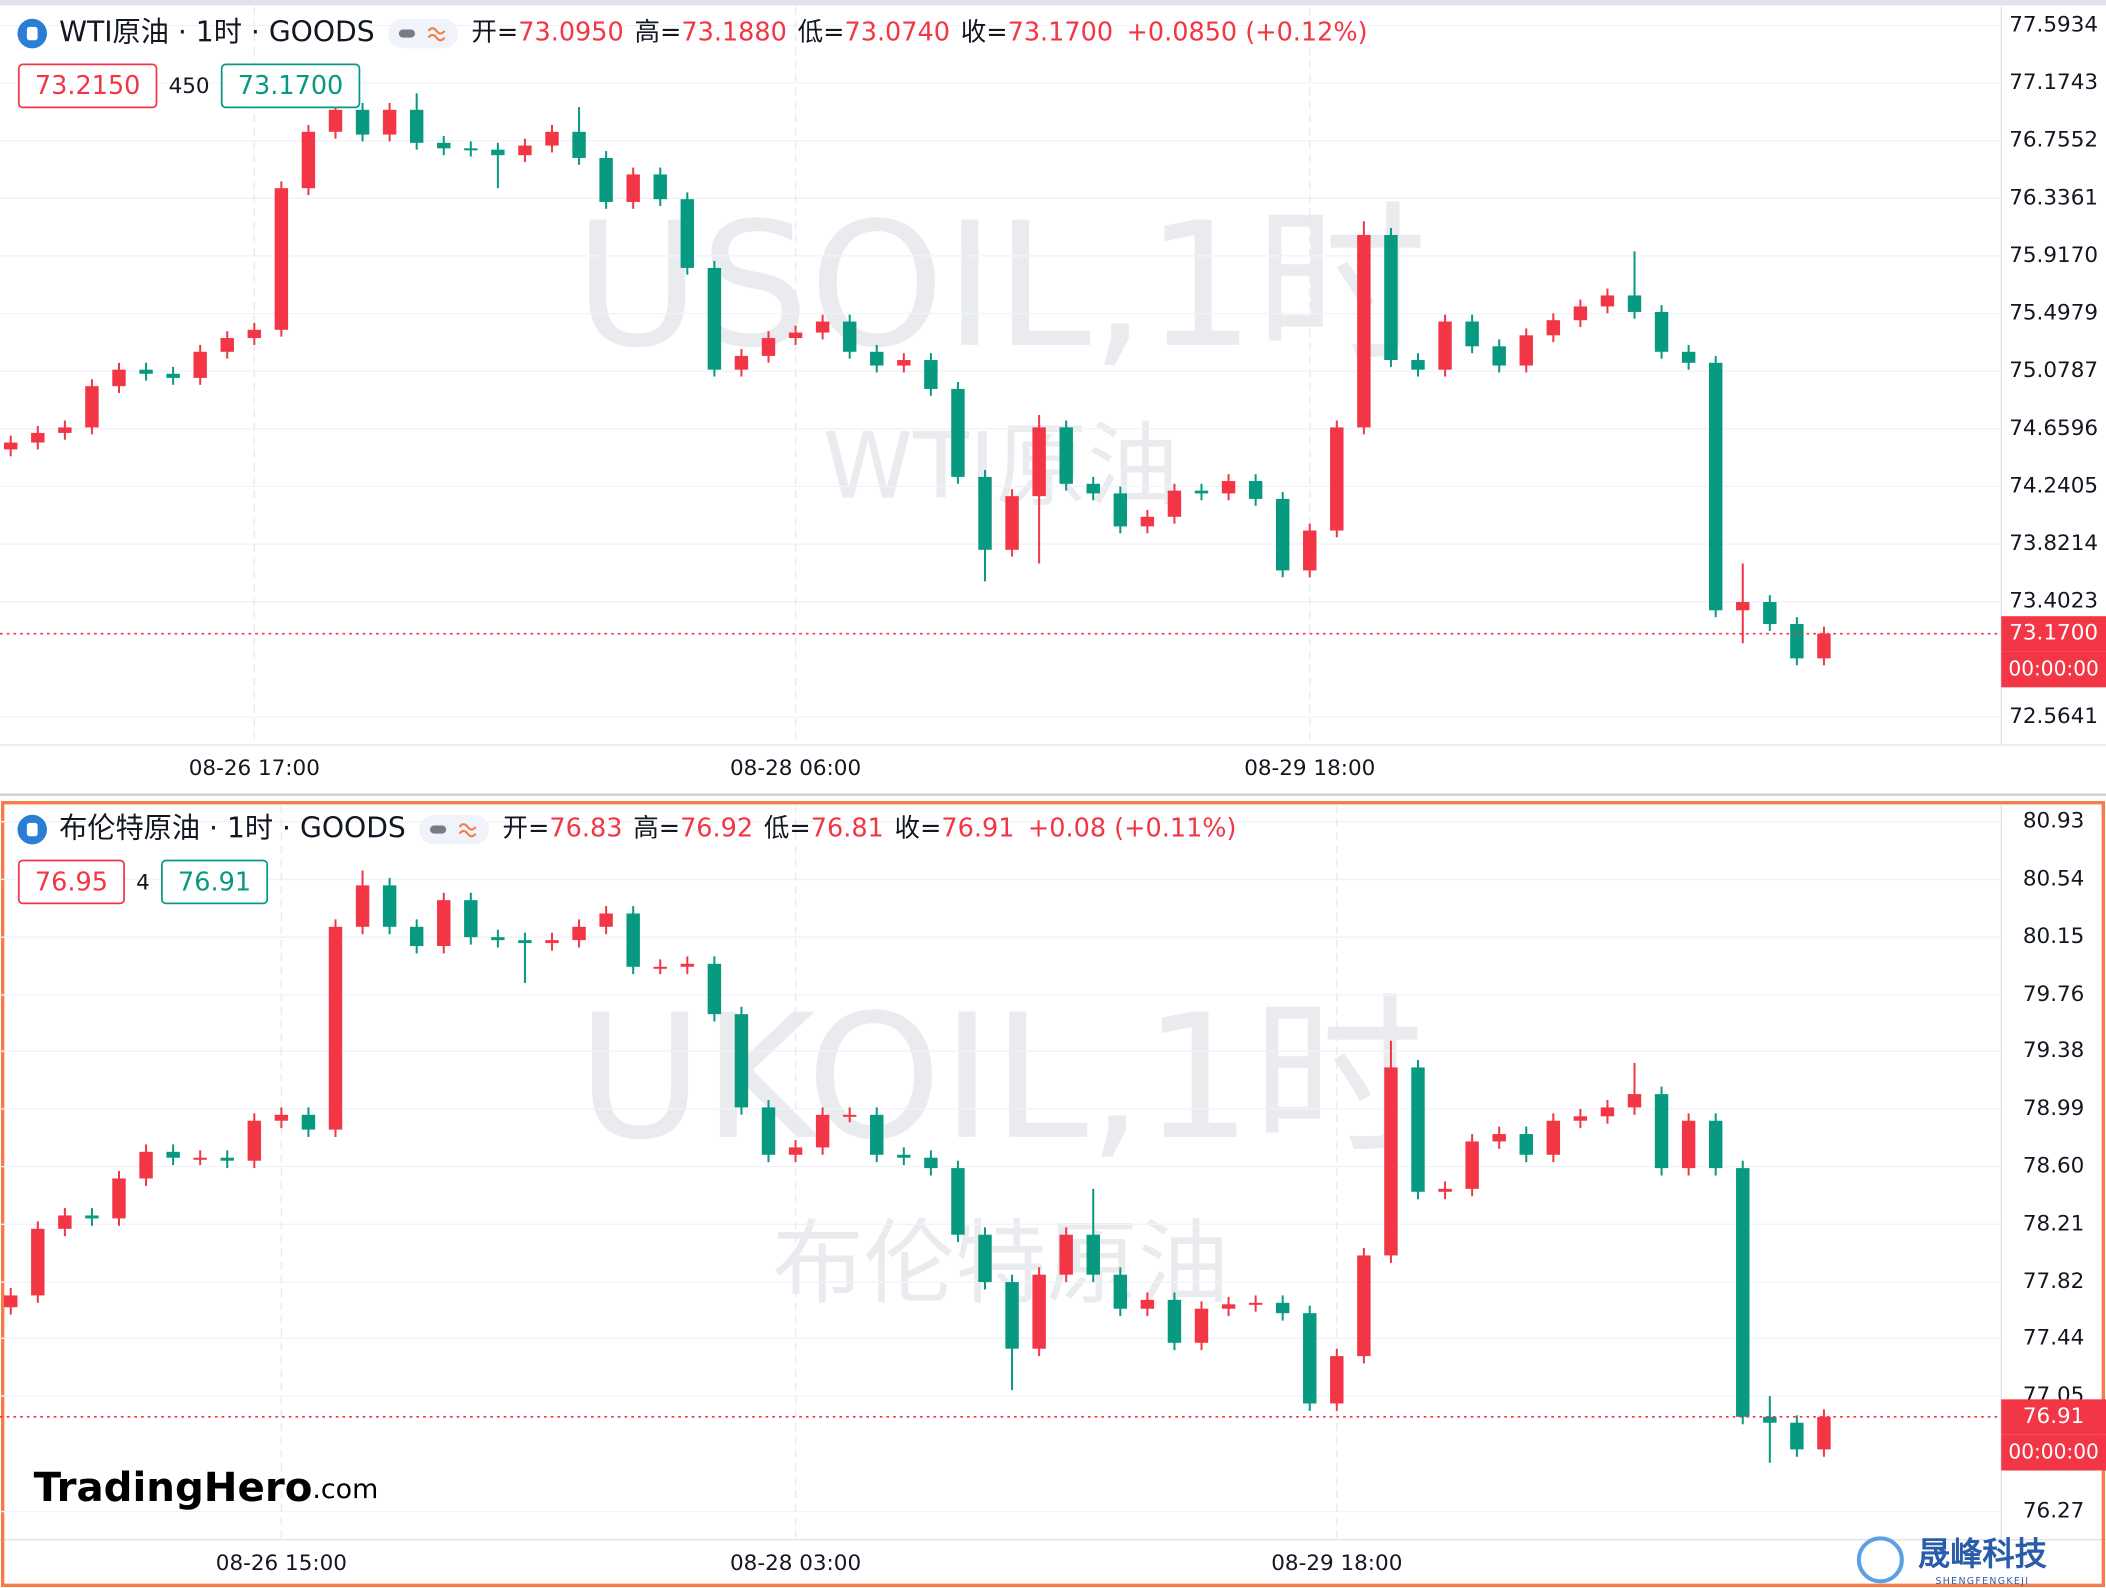  I want to click on y-tick-label: 80.54, so click(2053, 878).